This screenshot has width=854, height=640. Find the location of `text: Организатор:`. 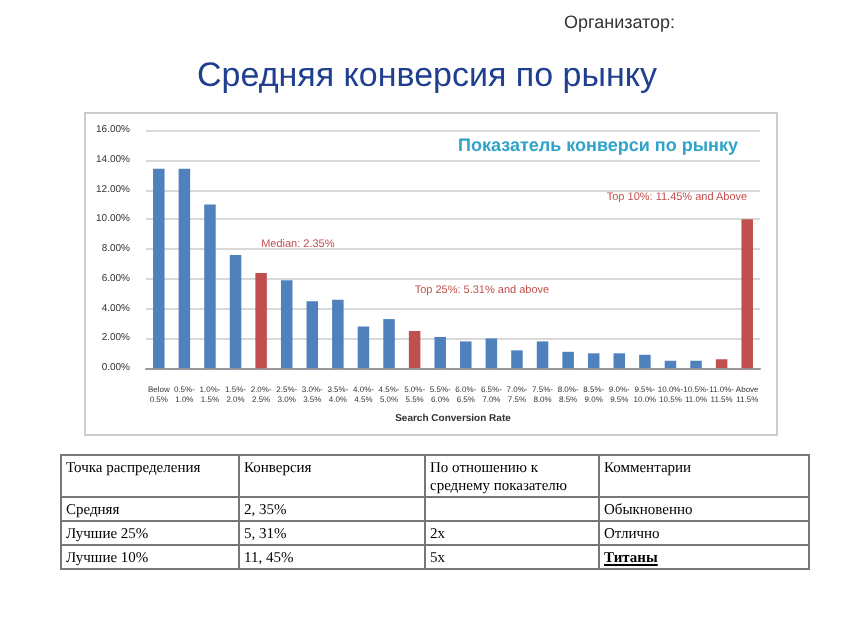

text: Организатор: is located at coordinates (620, 22).